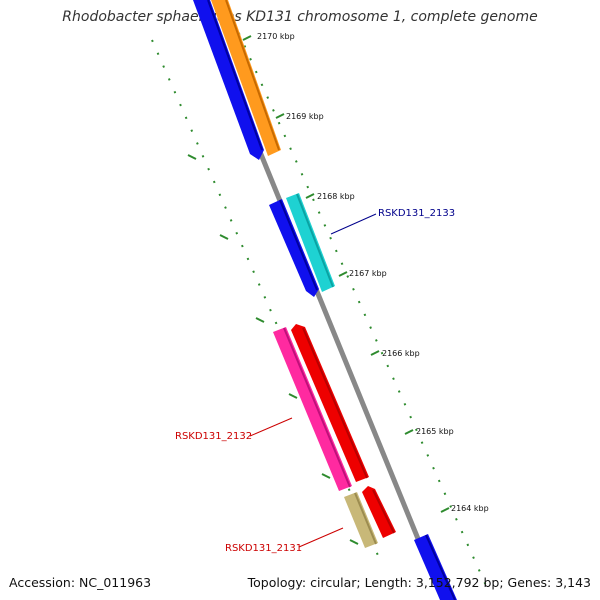  What do you see at coordinates (470, 508) in the screenshot?
I see `tick-label-2164: 2164 kbp` at bounding box center [470, 508].